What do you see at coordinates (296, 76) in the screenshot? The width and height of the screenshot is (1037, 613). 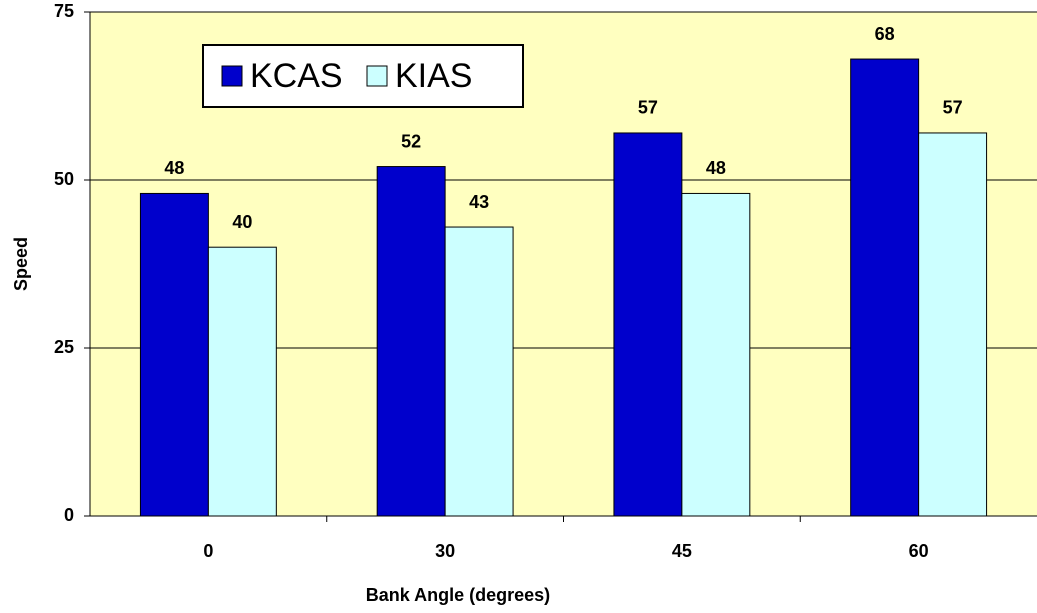 I see `legend-label: KCAS` at bounding box center [296, 76].